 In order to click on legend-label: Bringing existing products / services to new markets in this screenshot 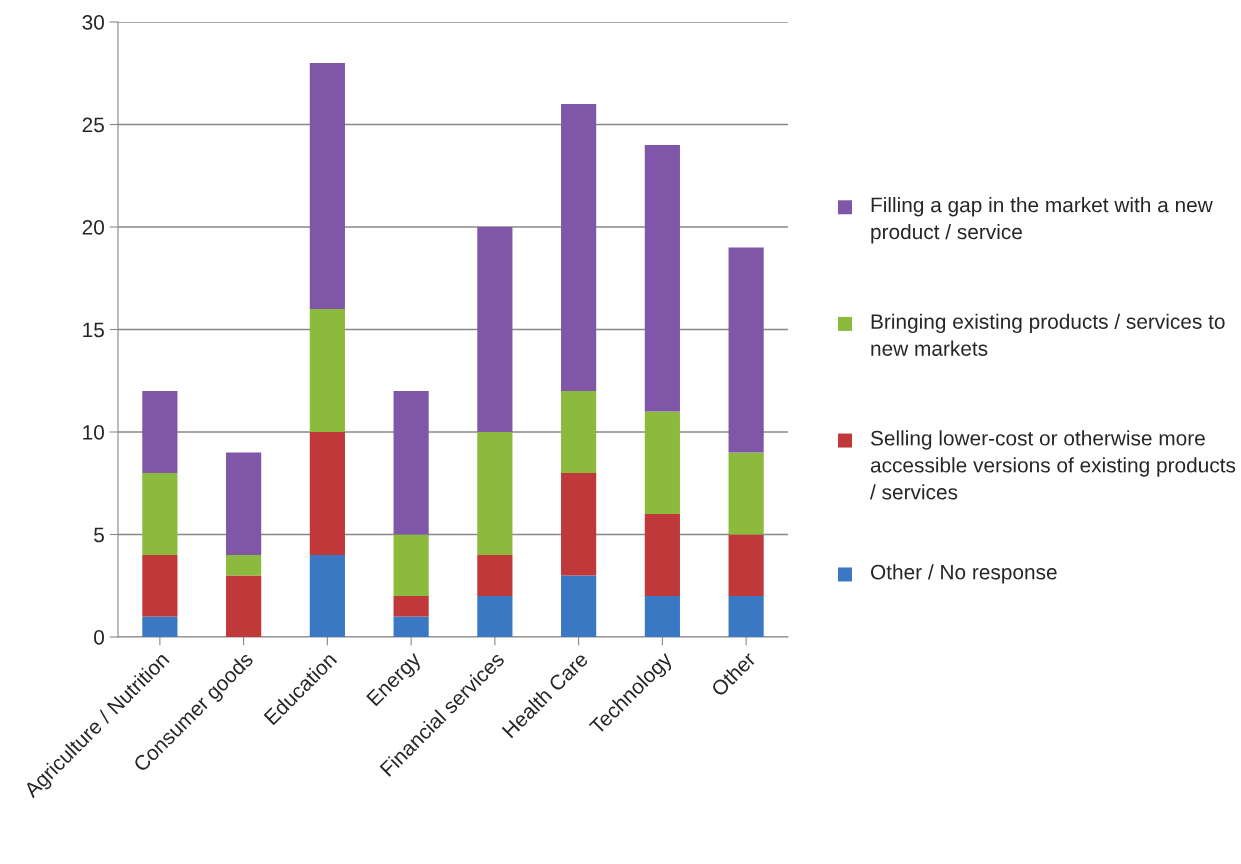, I will do `click(1048, 334)`.